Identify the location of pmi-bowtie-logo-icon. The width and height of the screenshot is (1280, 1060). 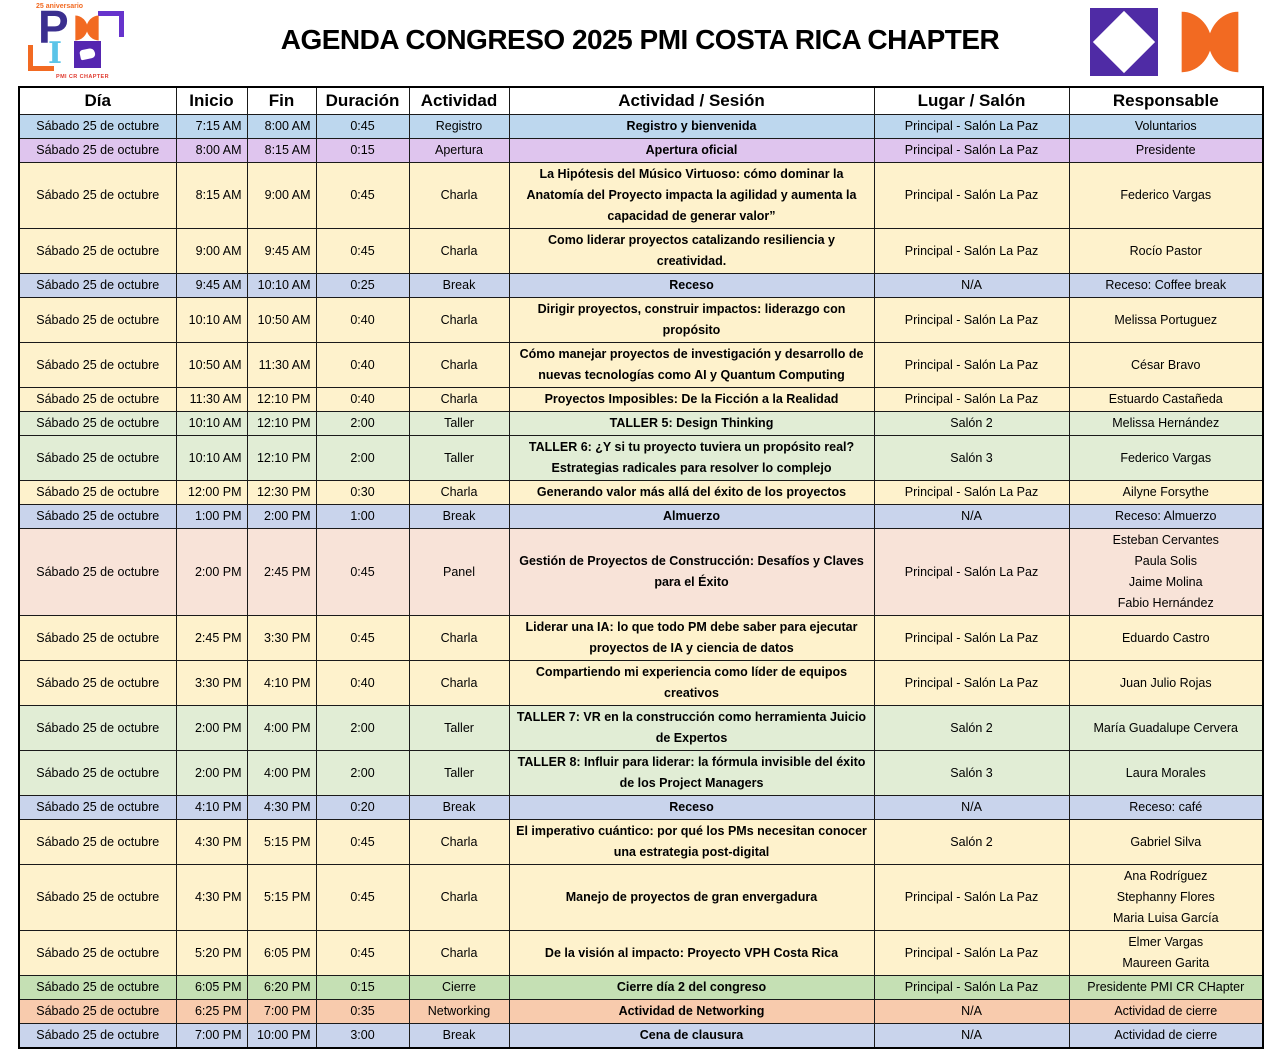
(1210, 42).